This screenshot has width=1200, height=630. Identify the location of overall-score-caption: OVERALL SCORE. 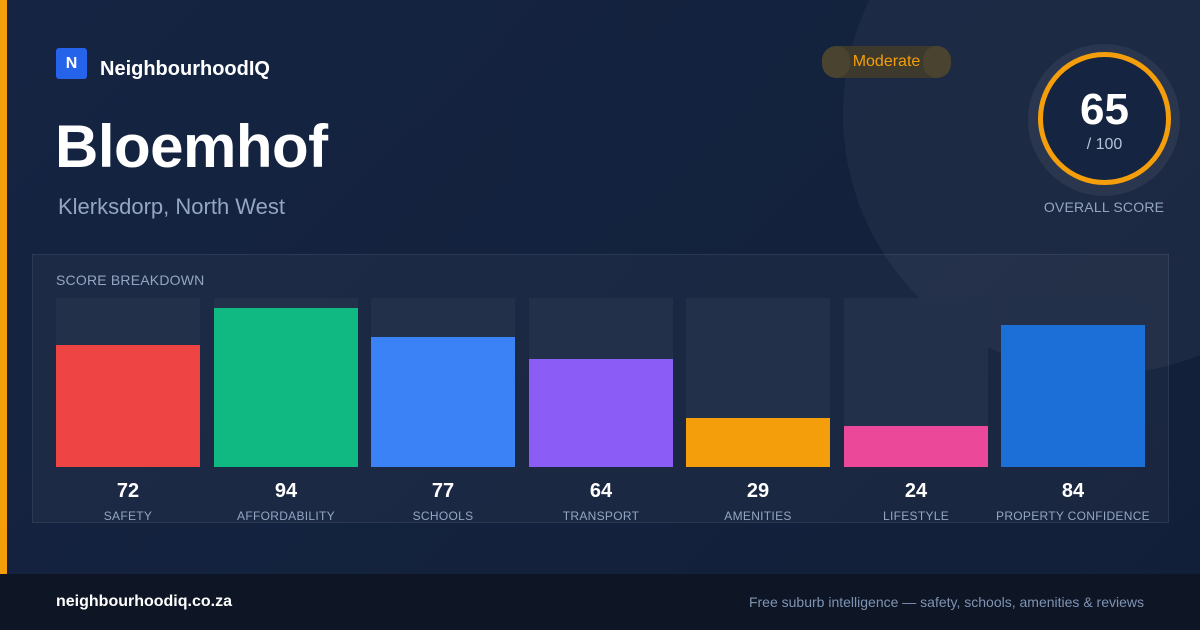
(1104, 207).